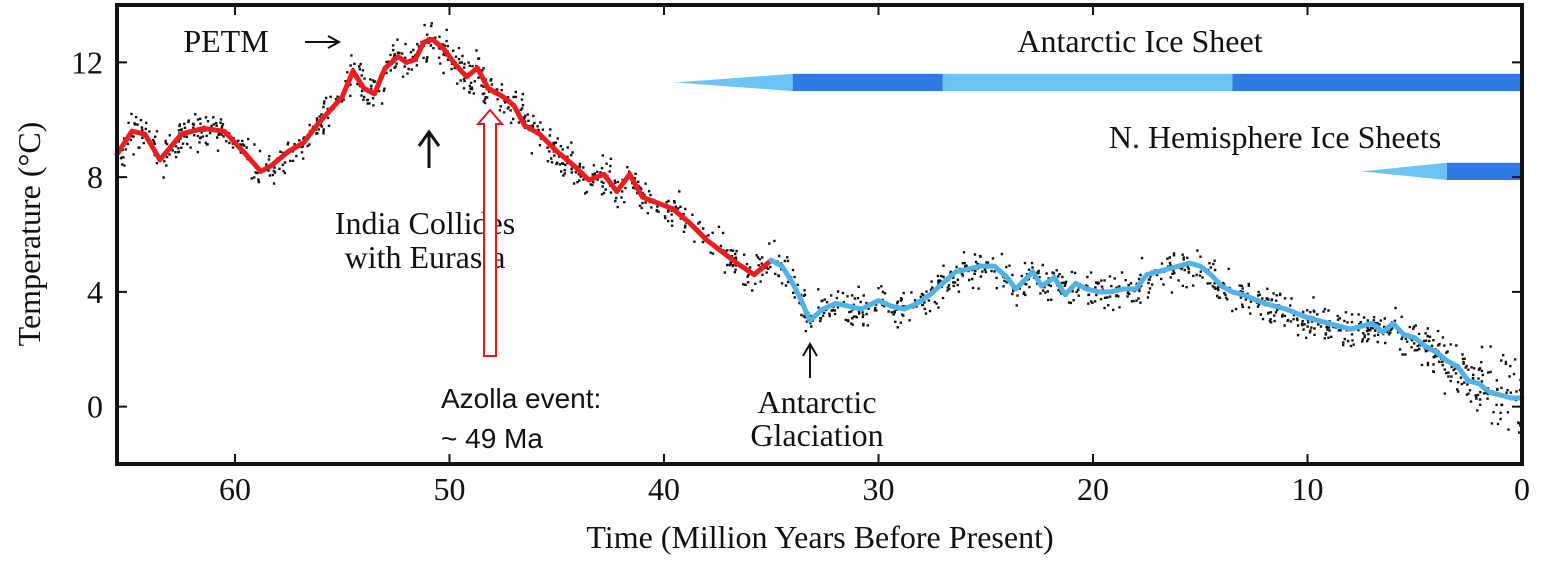 This screenshot has width=1543, height=561. Describe the element at coordinates (878, 489) in the screenshot. I see `x-tick-label: 30` at that location.